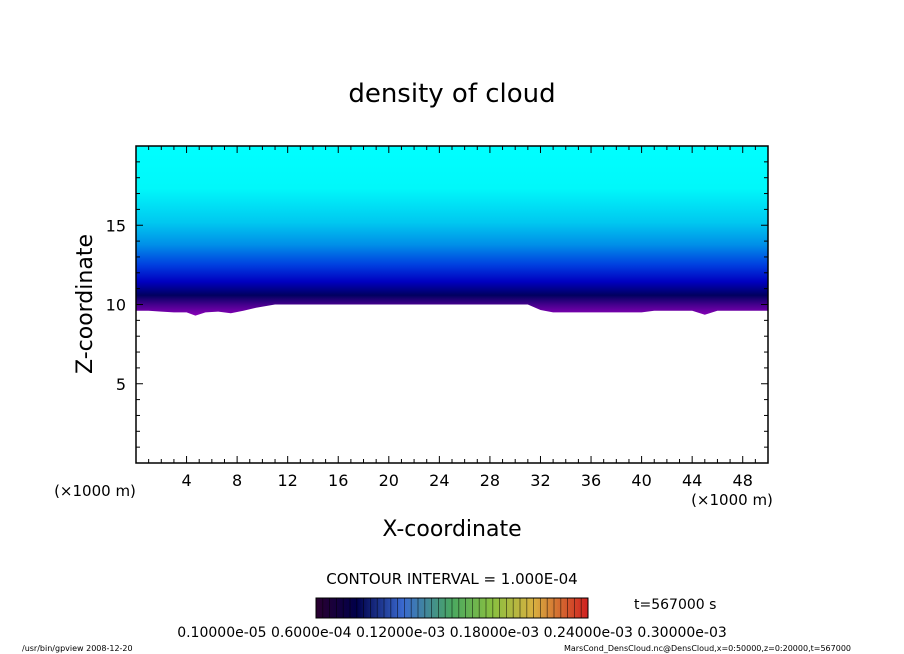  I want to click on x-tick-label: 12, so click(288, 480).